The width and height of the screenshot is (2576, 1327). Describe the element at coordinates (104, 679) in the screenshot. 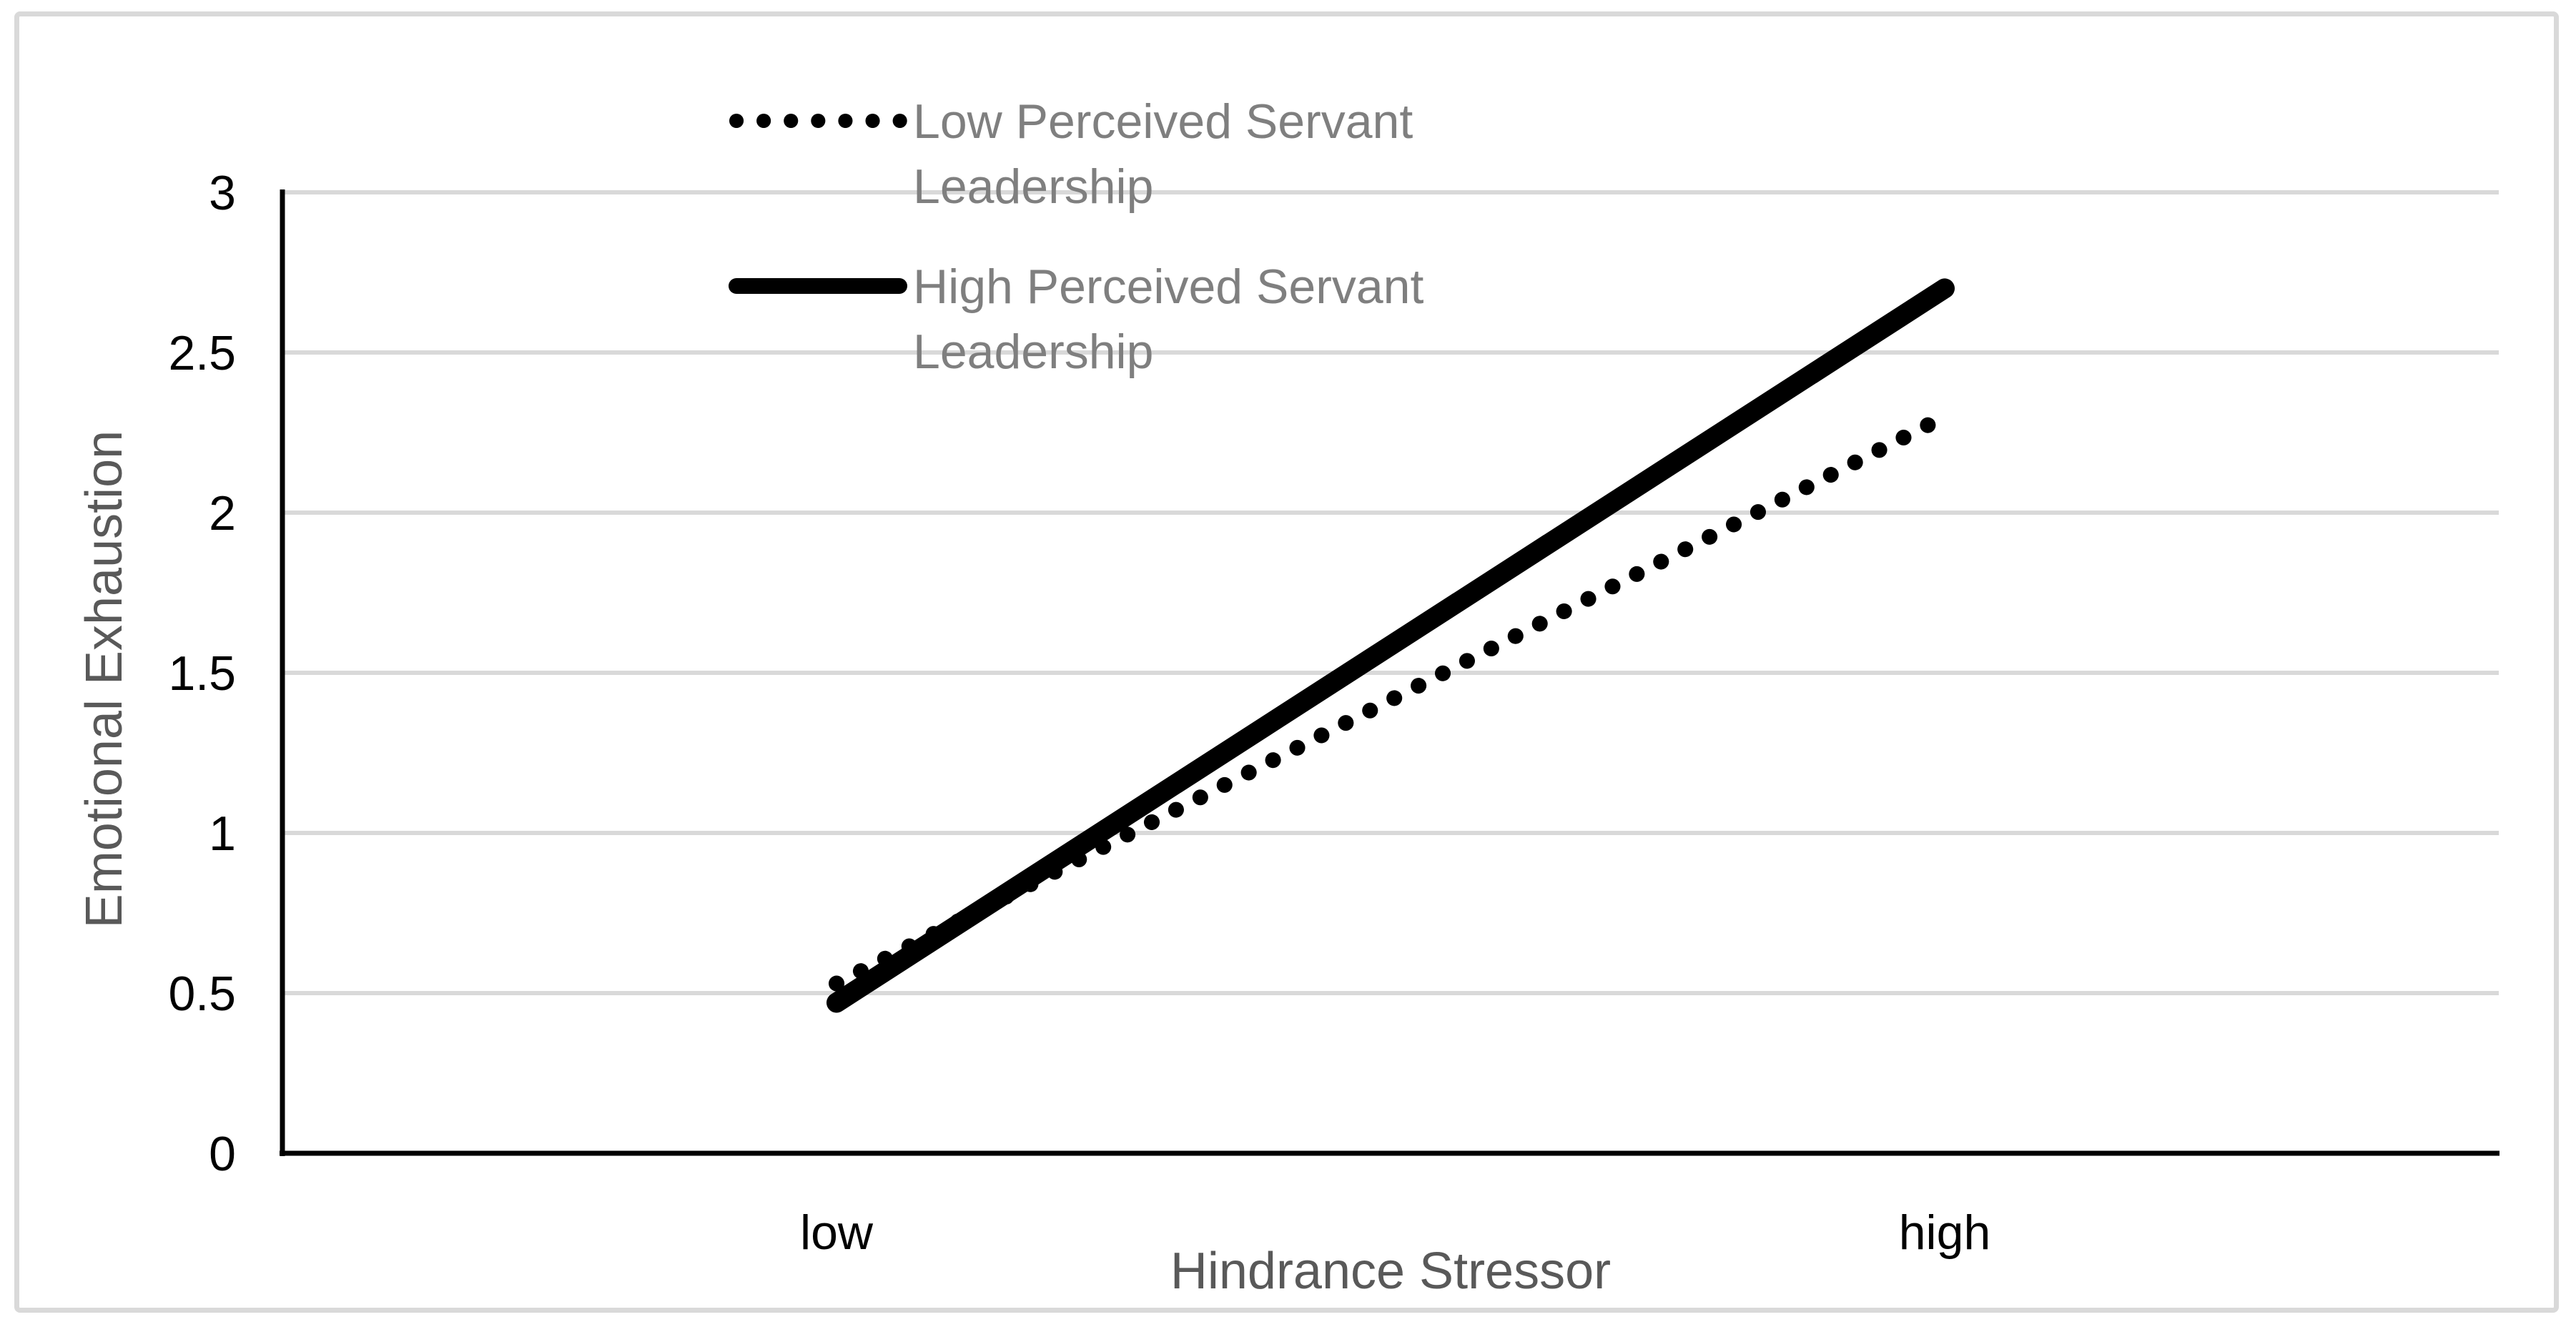

I see `y-axis-title: Emotional Exhaustion` at that location.